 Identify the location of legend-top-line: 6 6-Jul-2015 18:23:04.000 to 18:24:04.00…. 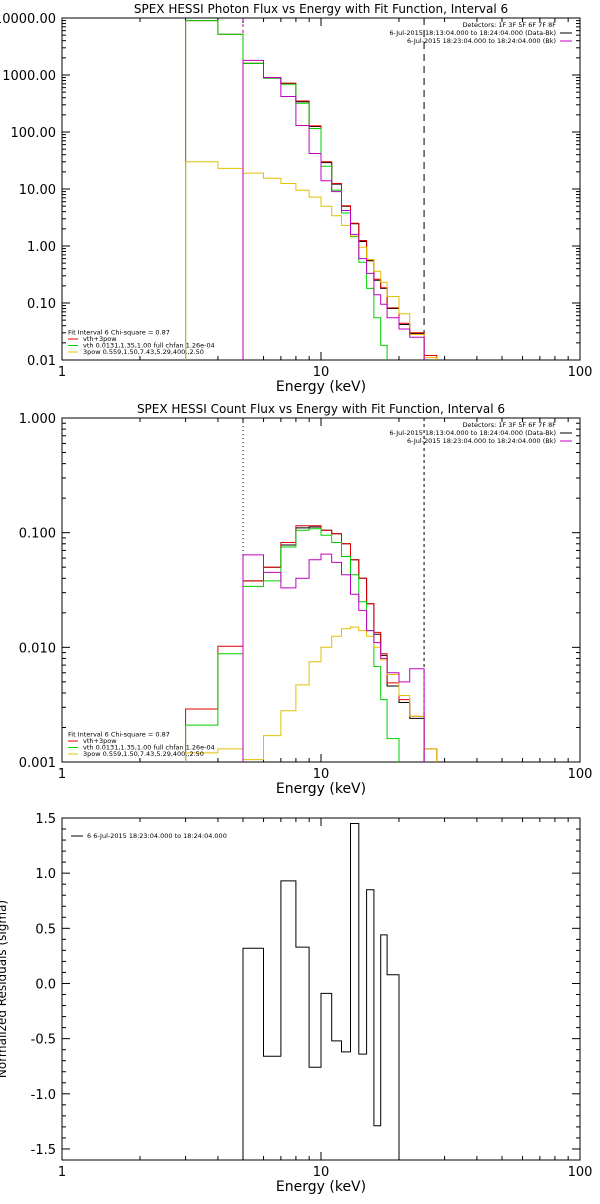
(157, 836).